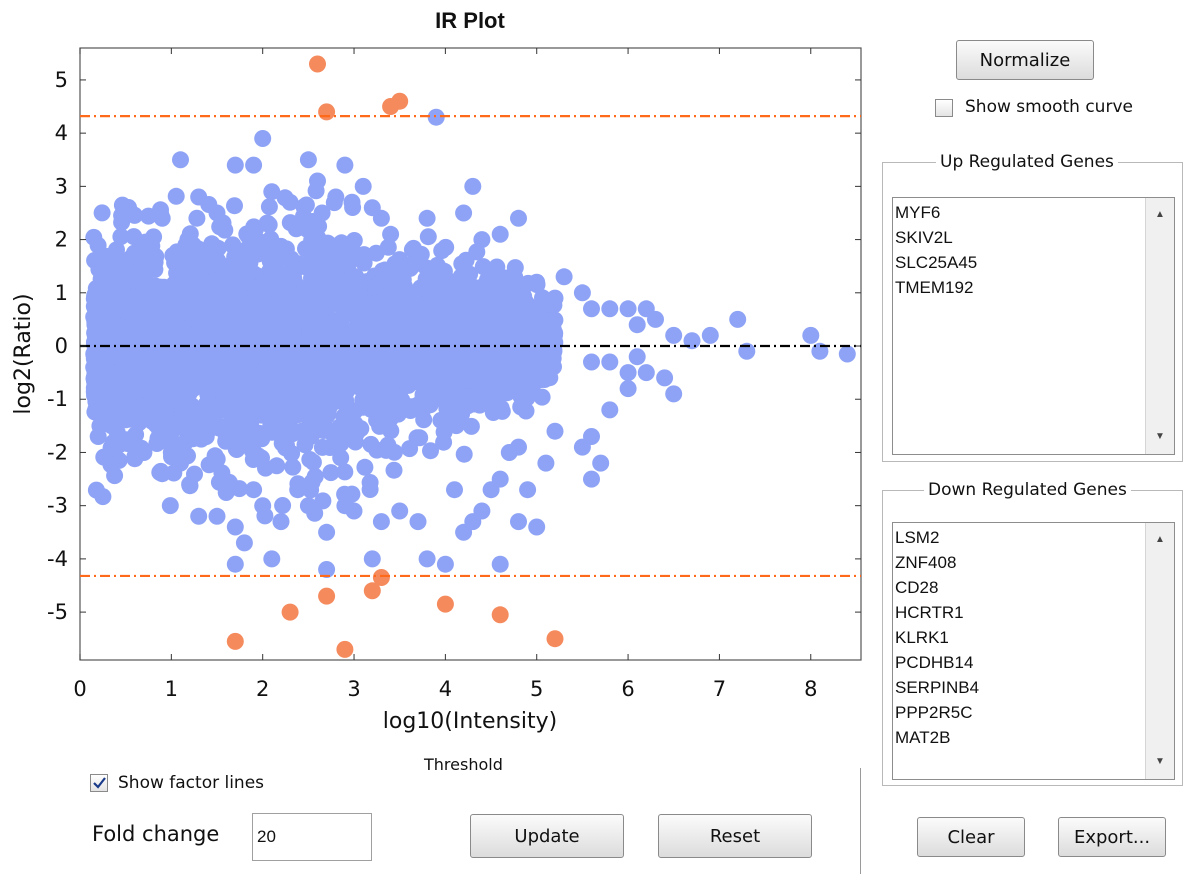  I want to click on x-tick-label: 6, so click(627, 689).